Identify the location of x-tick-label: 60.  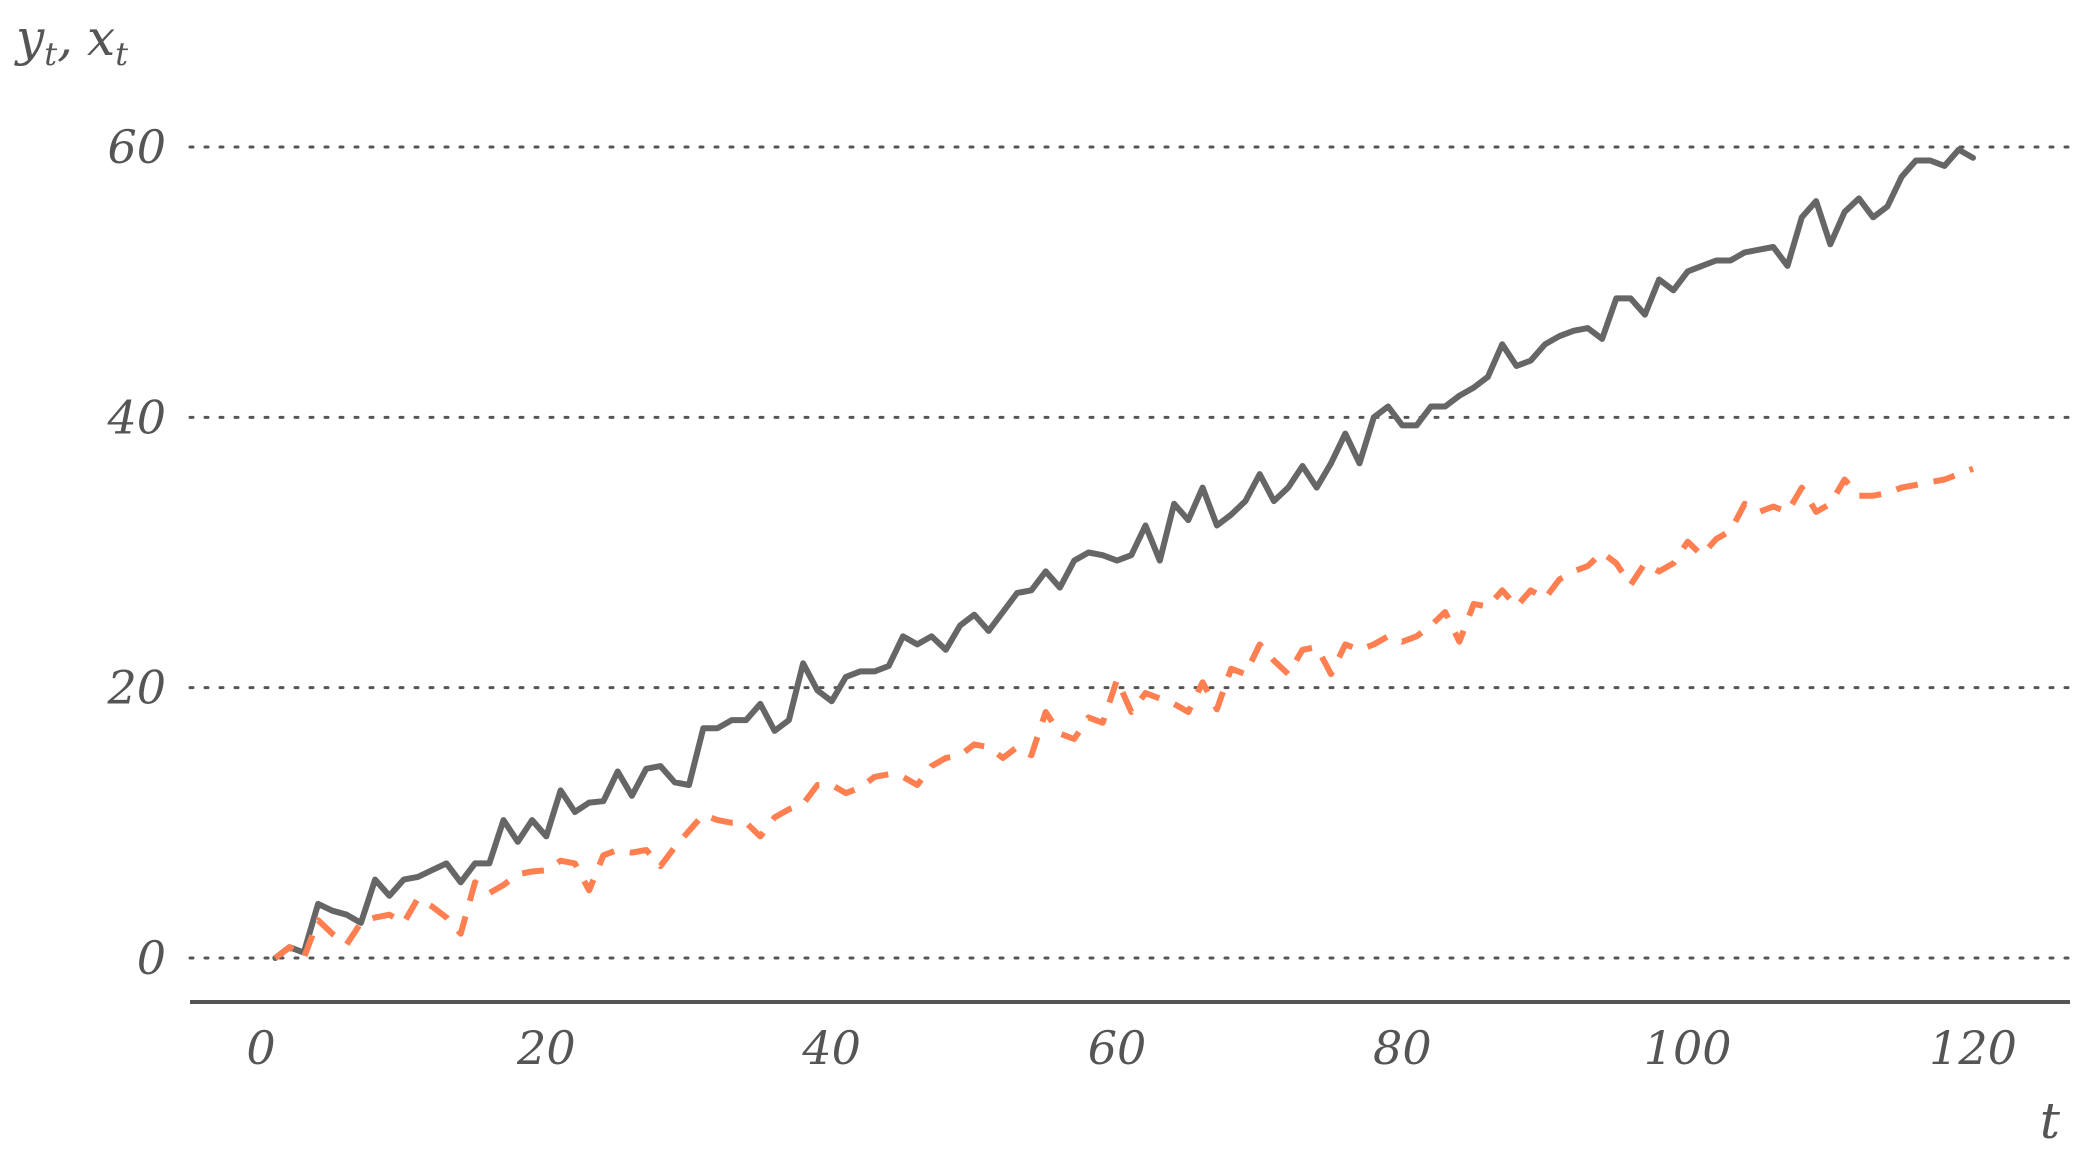
(1117, 1048).